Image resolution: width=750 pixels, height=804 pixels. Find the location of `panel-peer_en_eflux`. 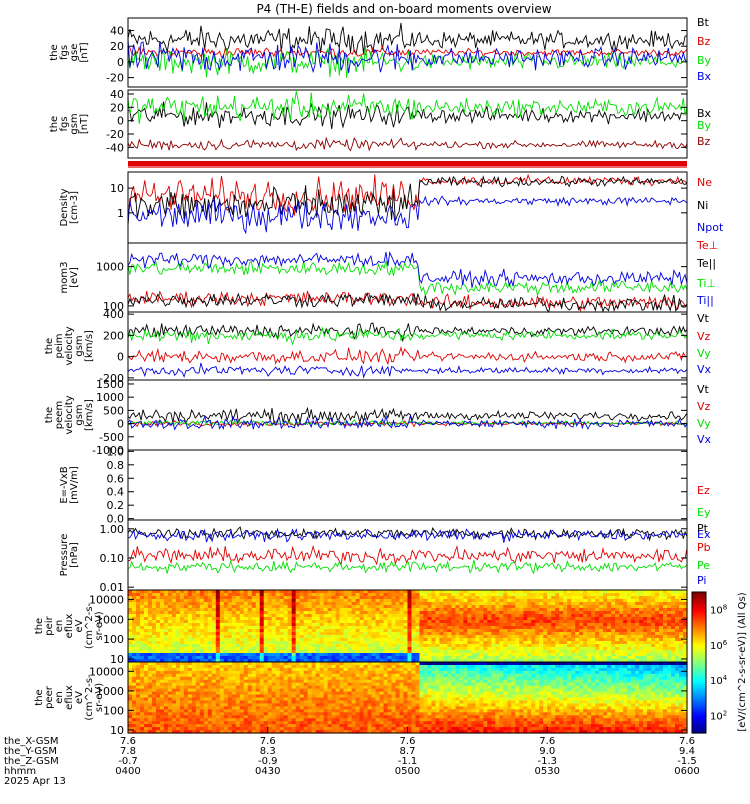

panel-peer_en_eflux is located at coordinates (408, 698).